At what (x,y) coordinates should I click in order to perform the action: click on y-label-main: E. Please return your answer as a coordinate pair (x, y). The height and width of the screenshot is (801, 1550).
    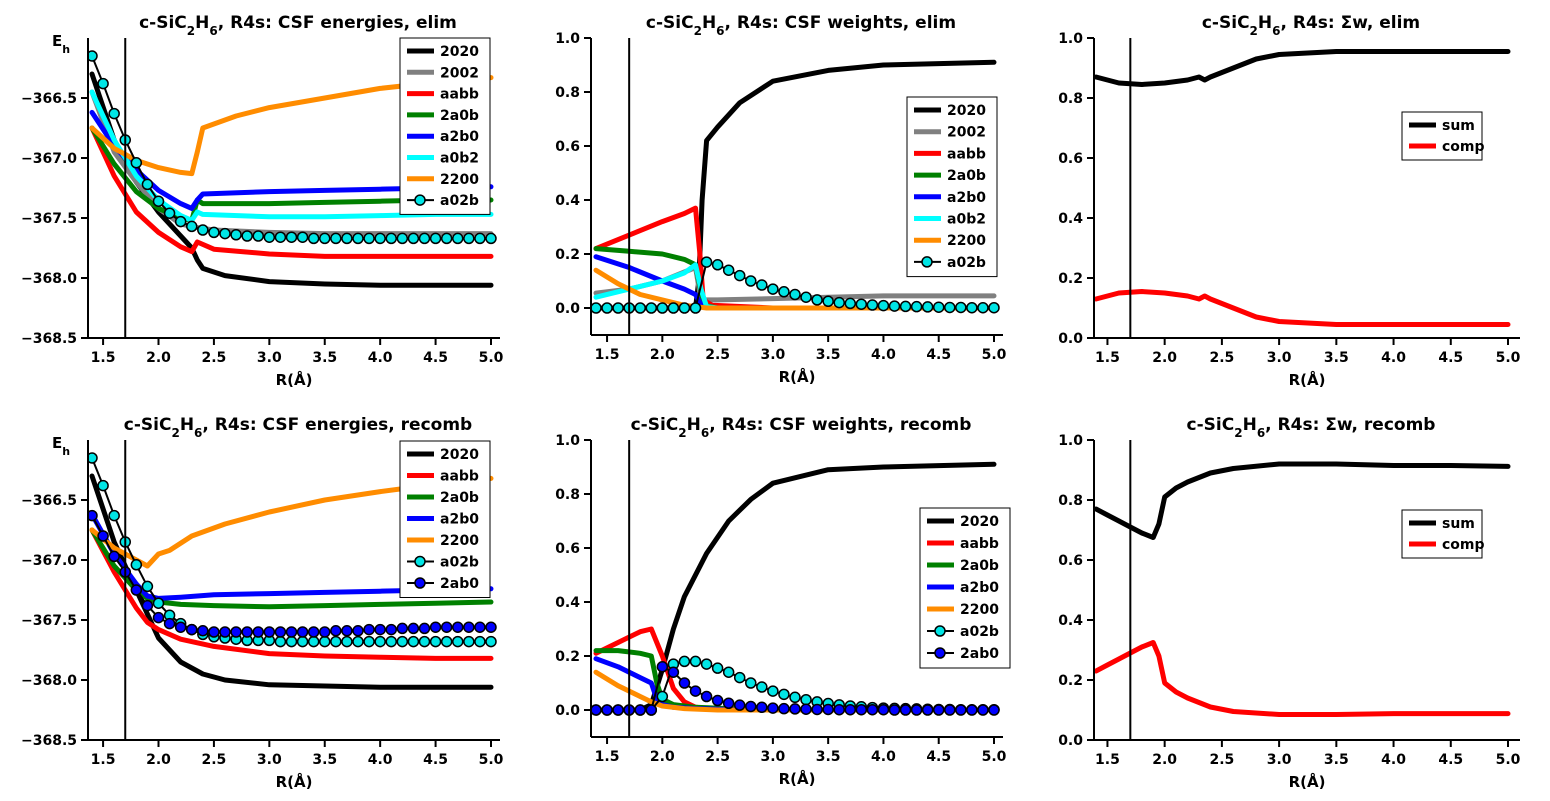
    Looking at the image, I should click on (57, 443).